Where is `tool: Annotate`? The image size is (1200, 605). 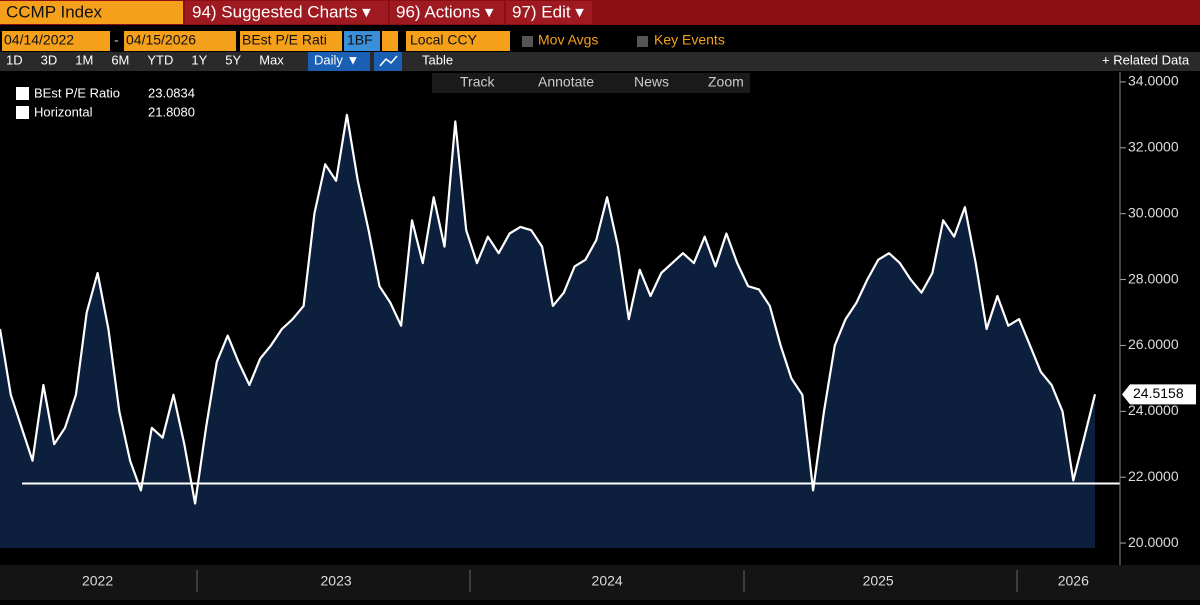 tool: Annotate is located at coordinates (566, 82).